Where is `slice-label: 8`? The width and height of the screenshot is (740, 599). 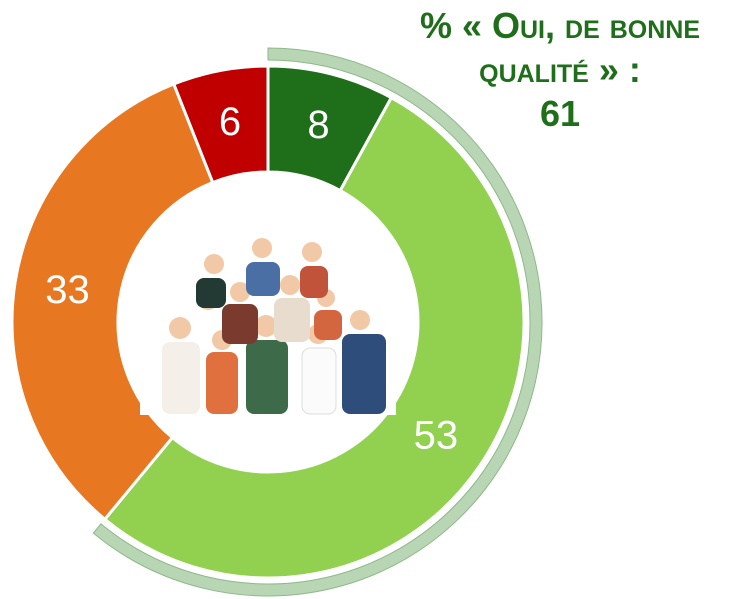
slice-label: 8 is located at coordinates (318, 125).